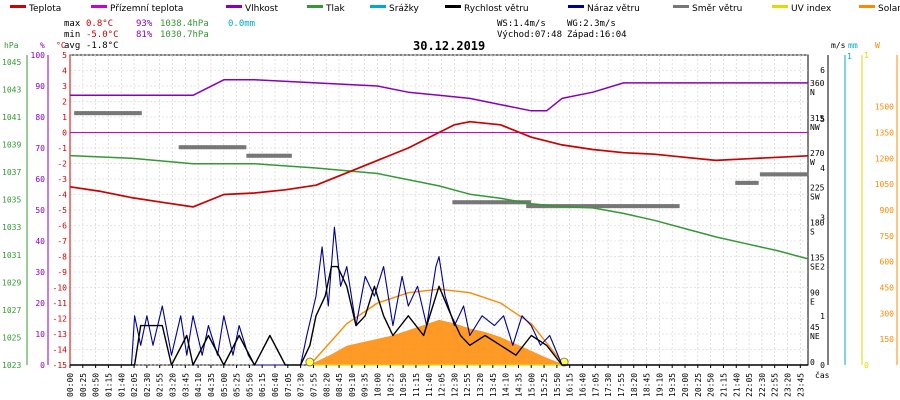 Image resolution: width=900 pixels, height=400 pixels. Describe the element at coordinates (60, 303) in the screenshot. I see `temp-tick-16: -11` at that location.